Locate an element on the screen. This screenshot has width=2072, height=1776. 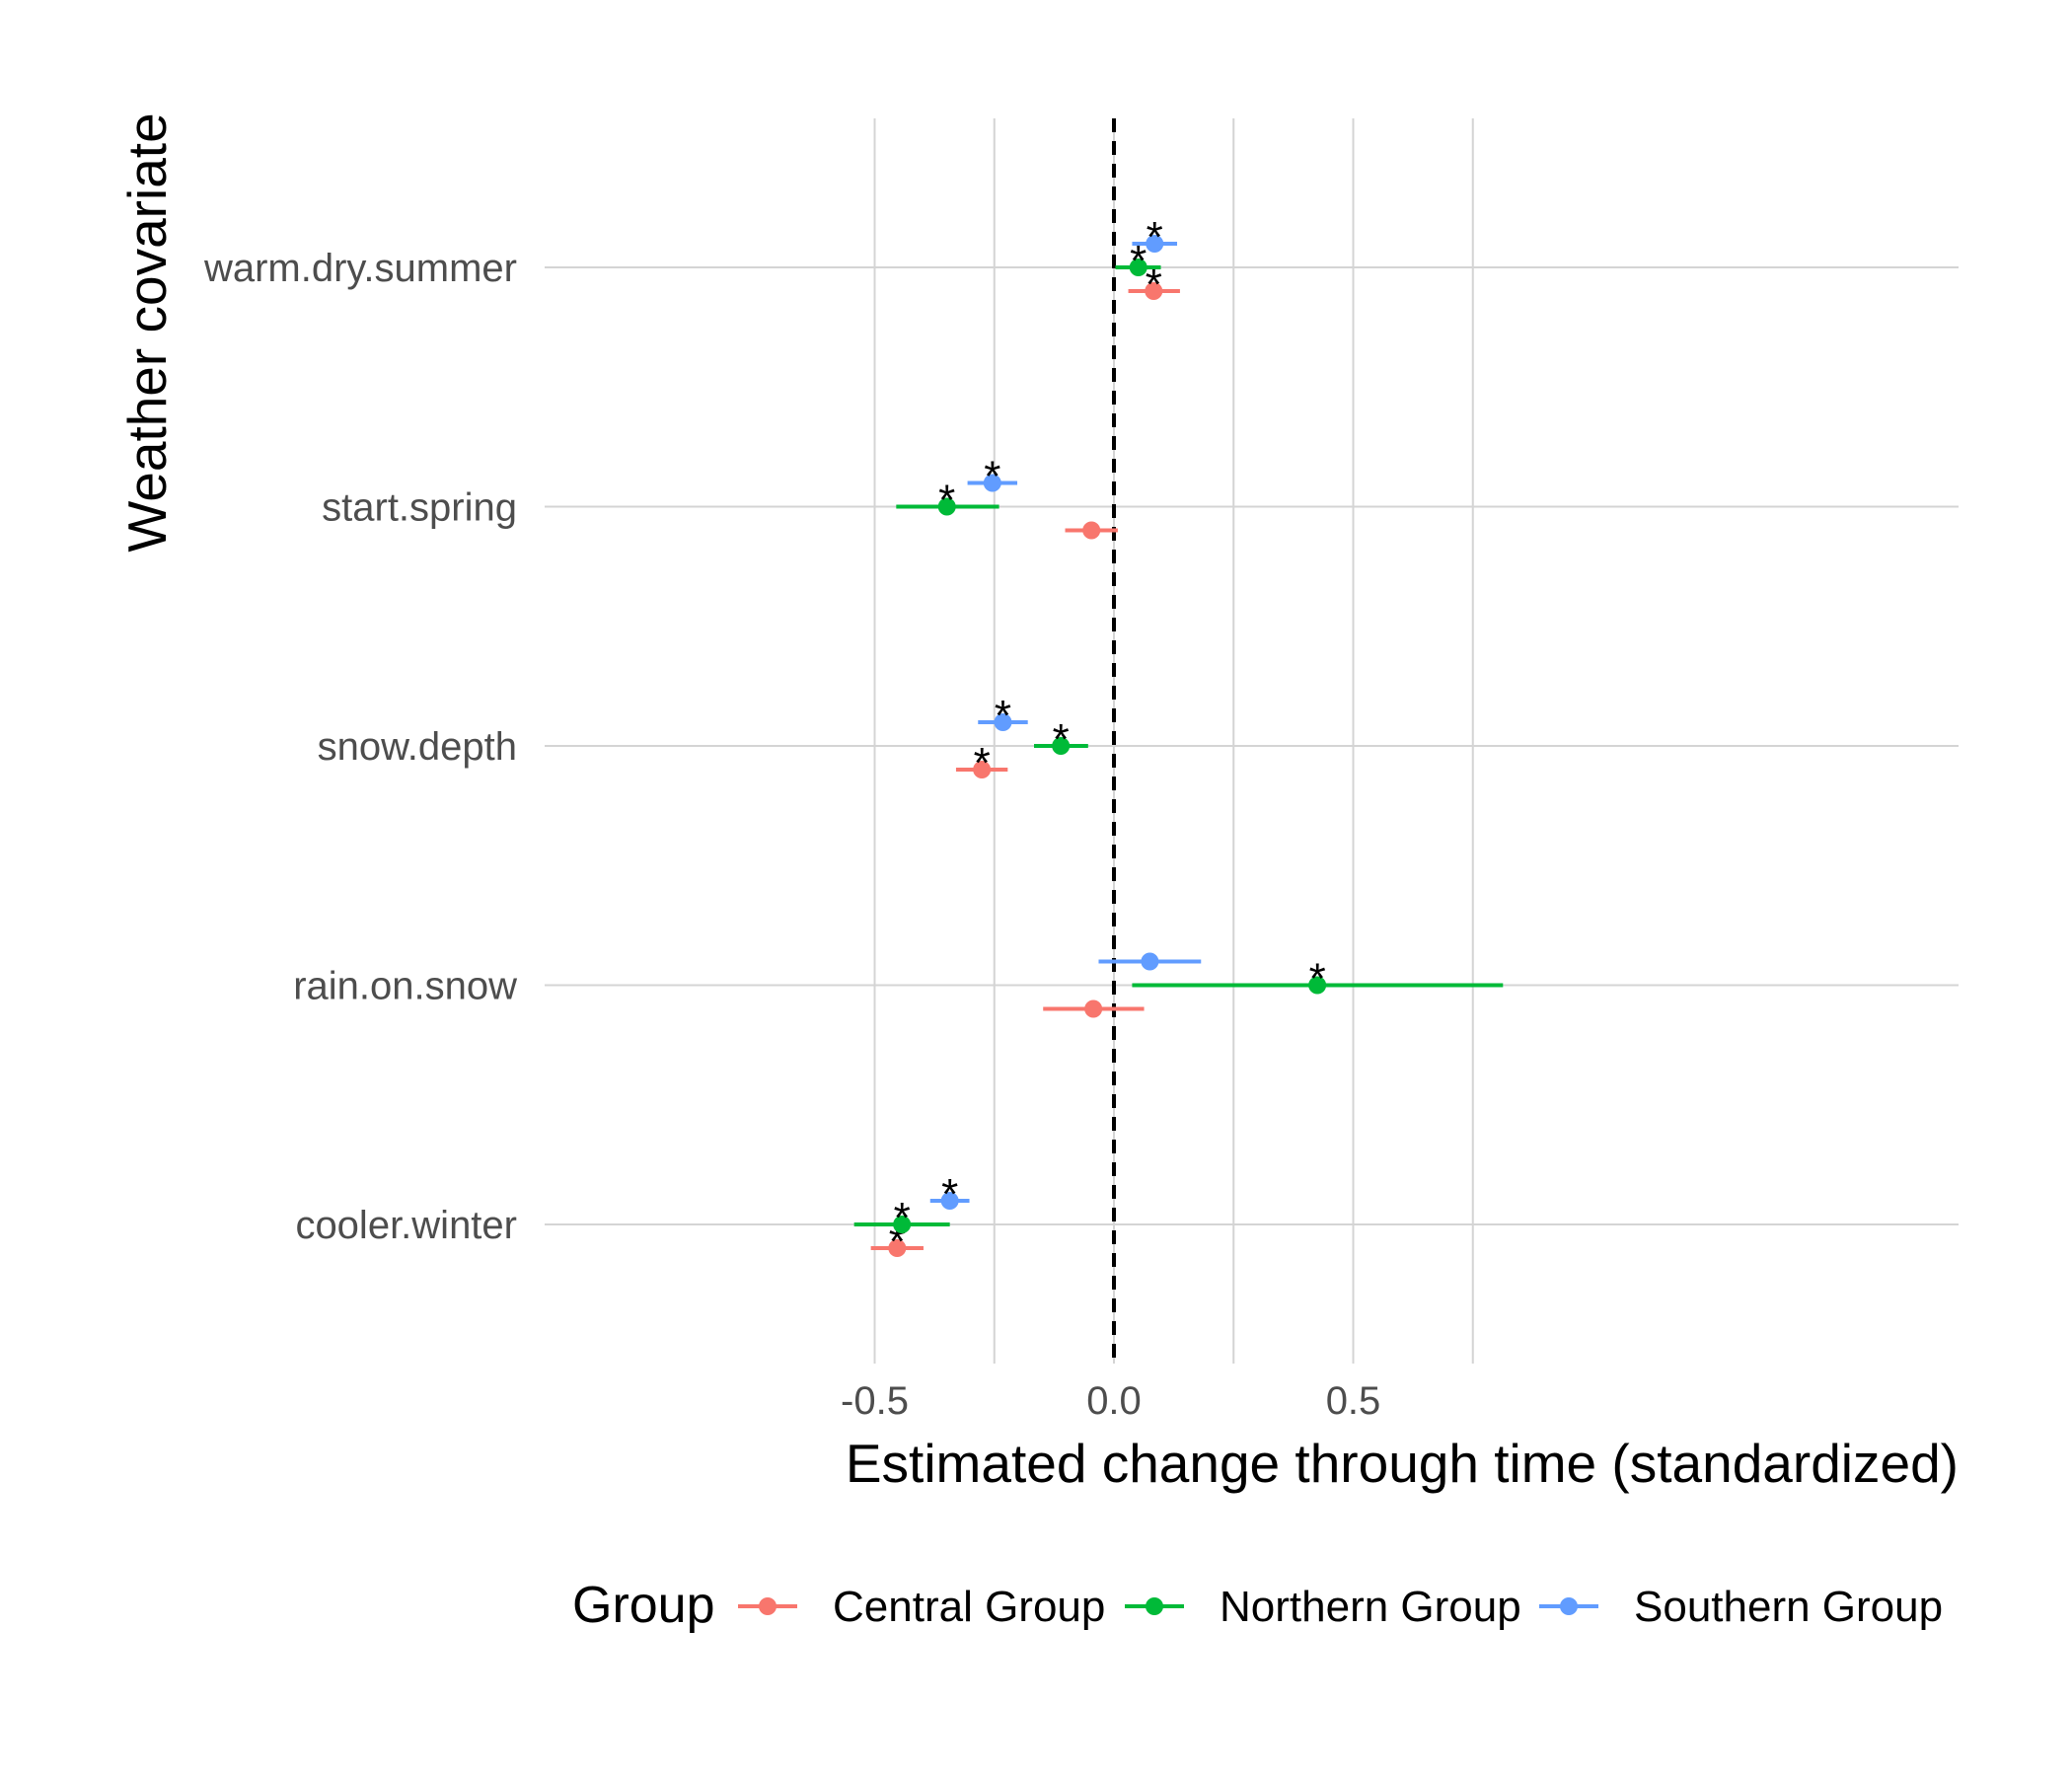
x-tick-label: 0.5 is located at coordinates (1354, 1401).